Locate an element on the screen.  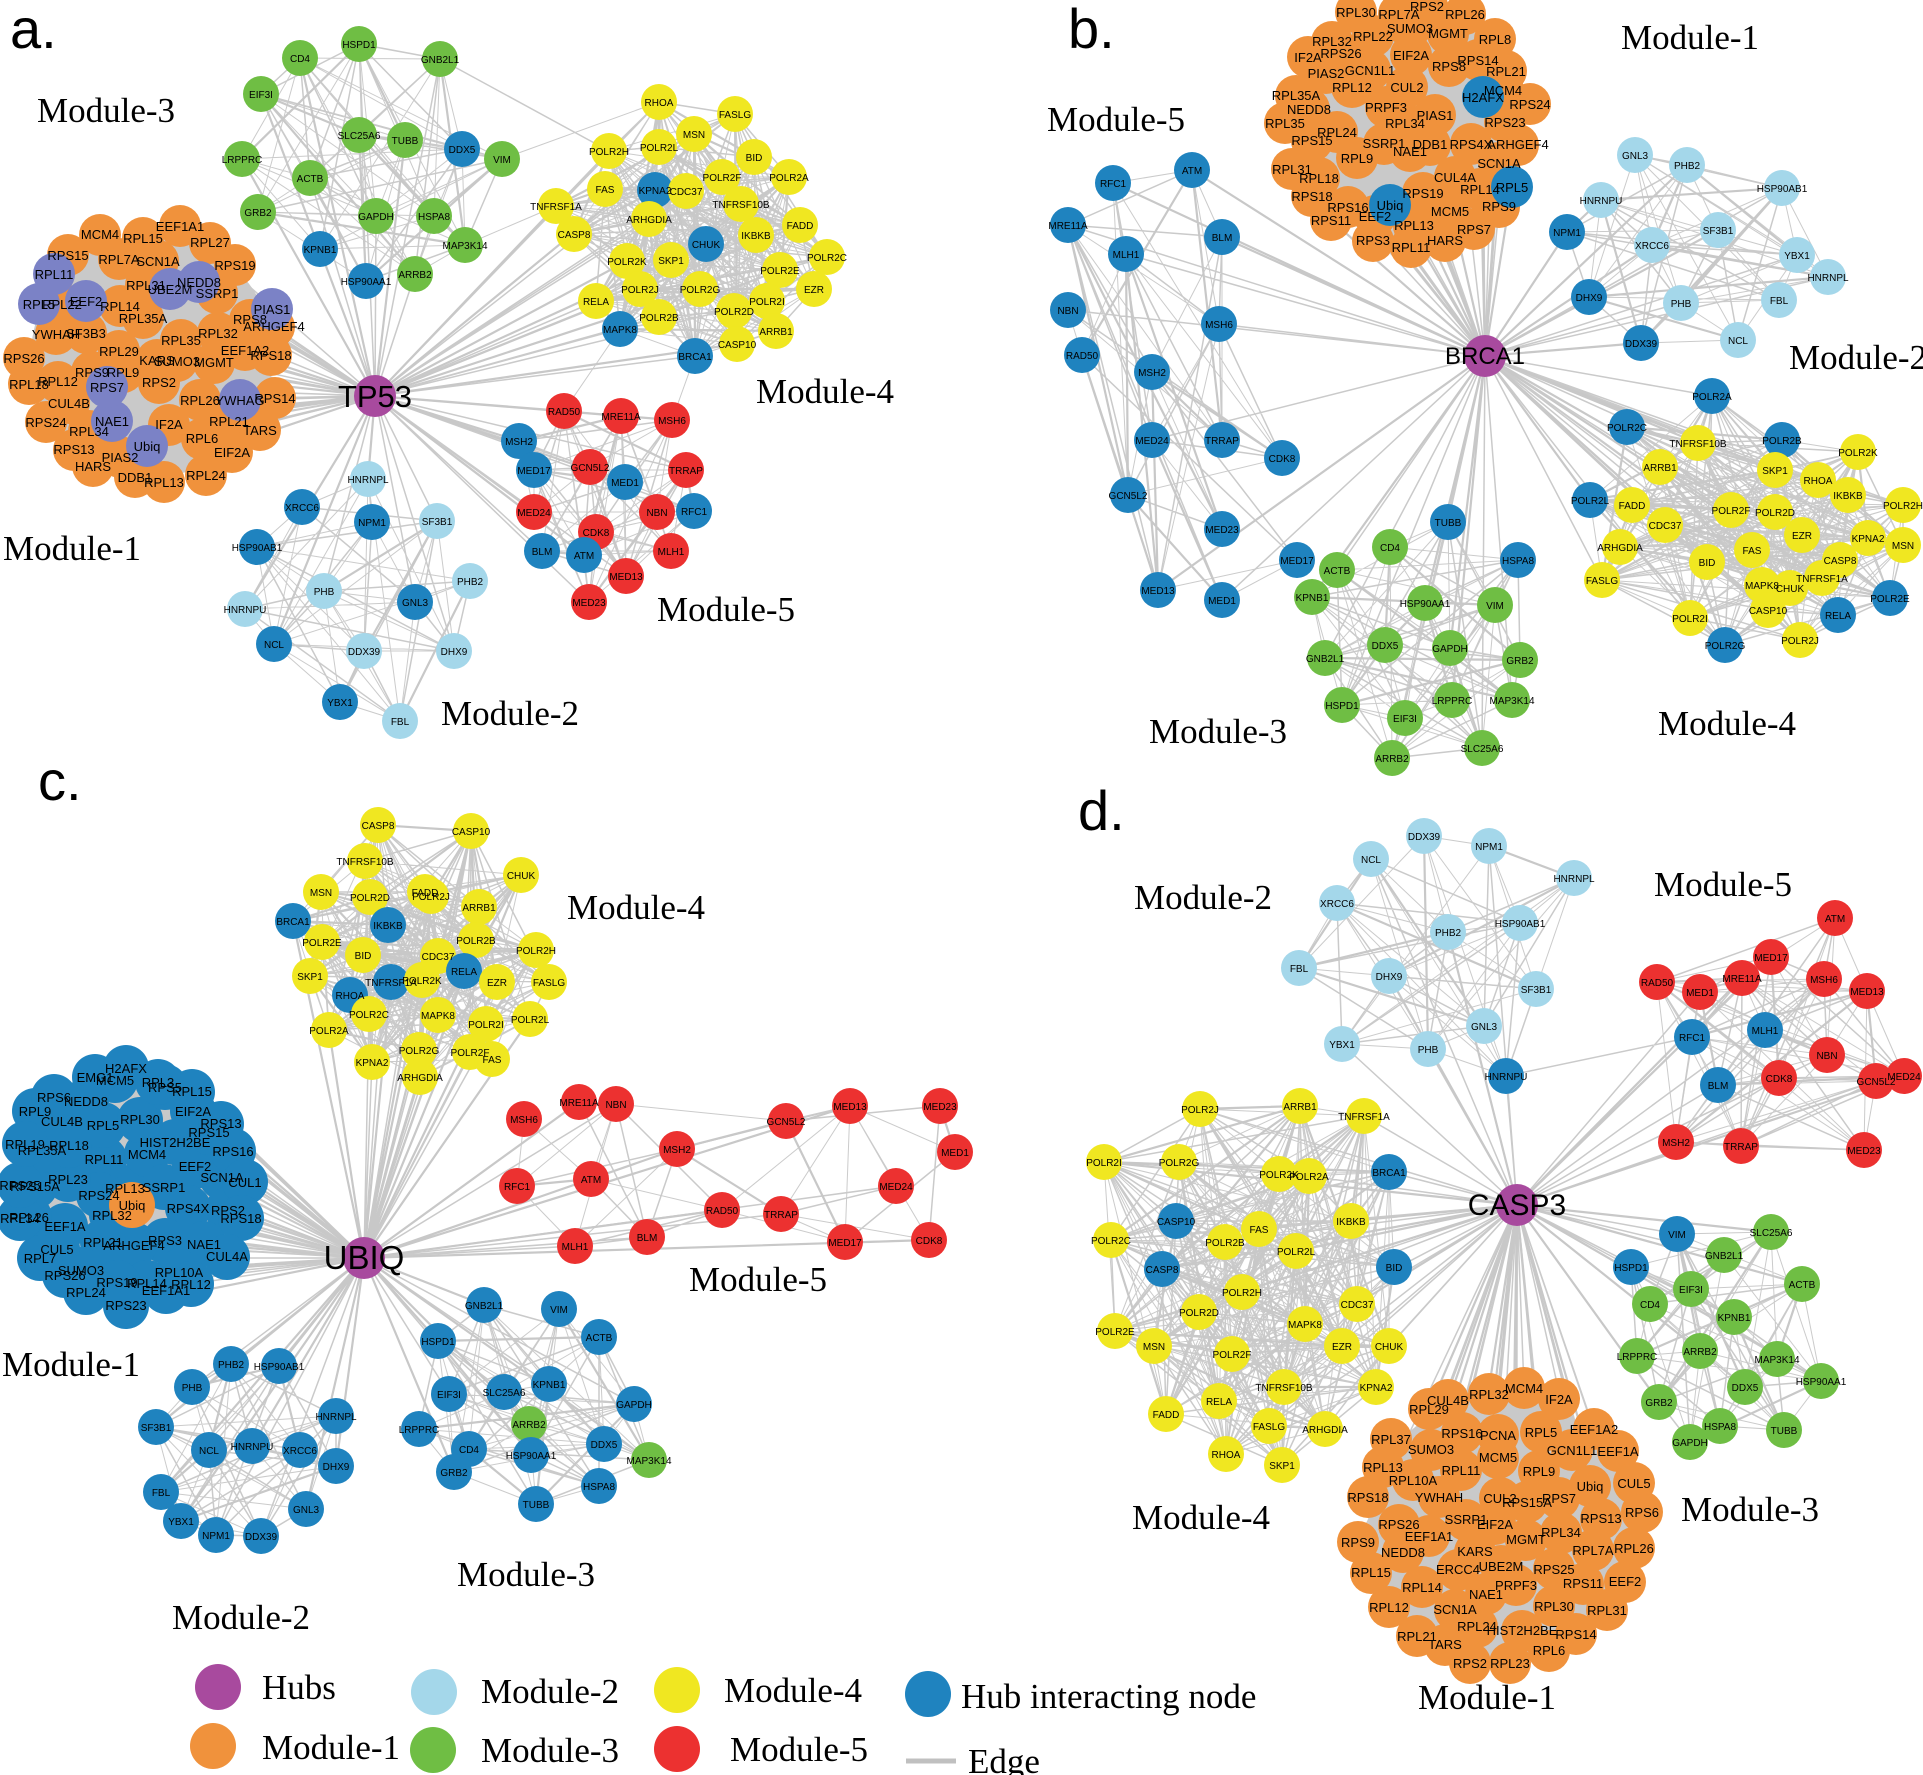
svg-text: PHB2 is located at coordinates (231, 1365).